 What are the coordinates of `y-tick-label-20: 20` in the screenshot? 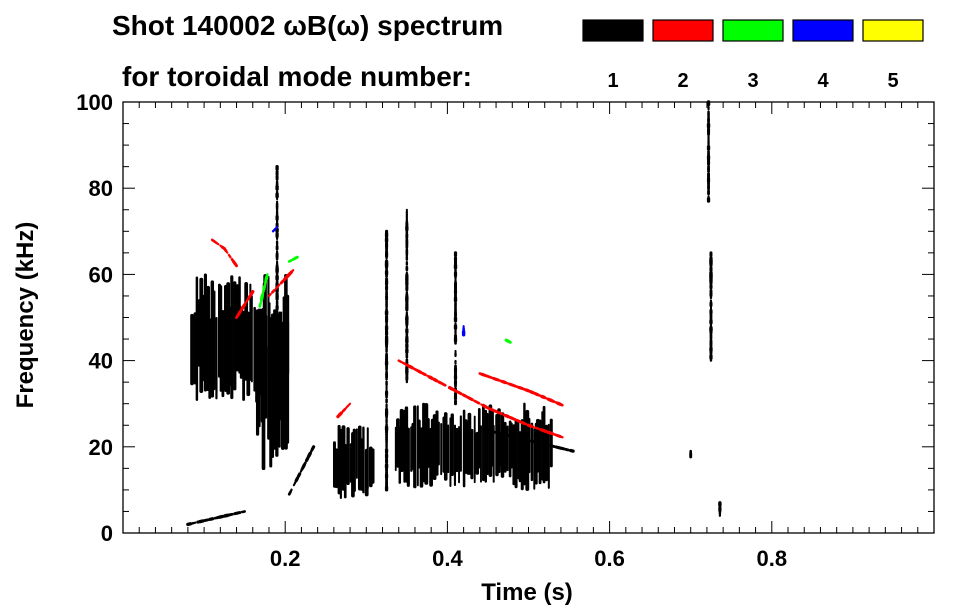 It's located at (101, 447).